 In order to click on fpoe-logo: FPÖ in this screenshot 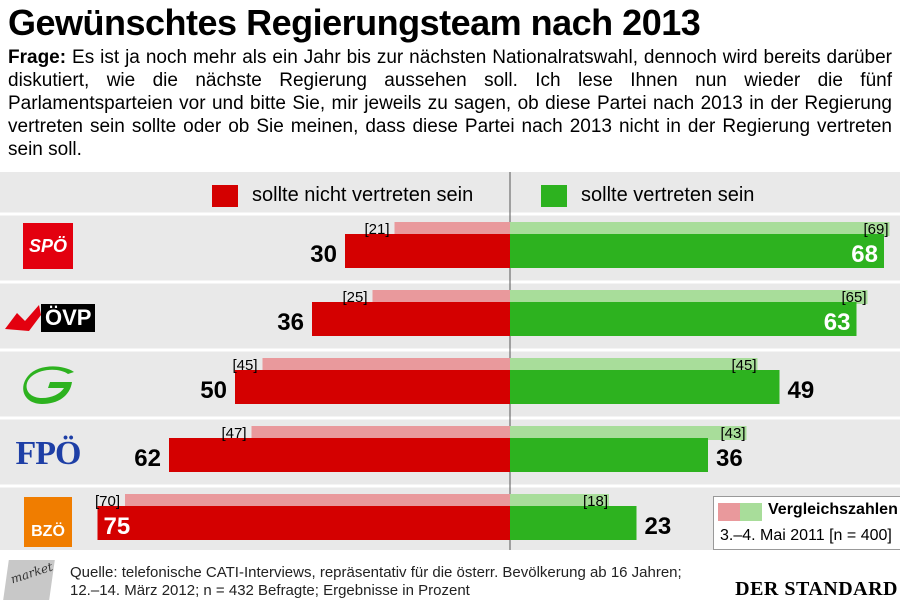, I will do `click(48, 454)`.